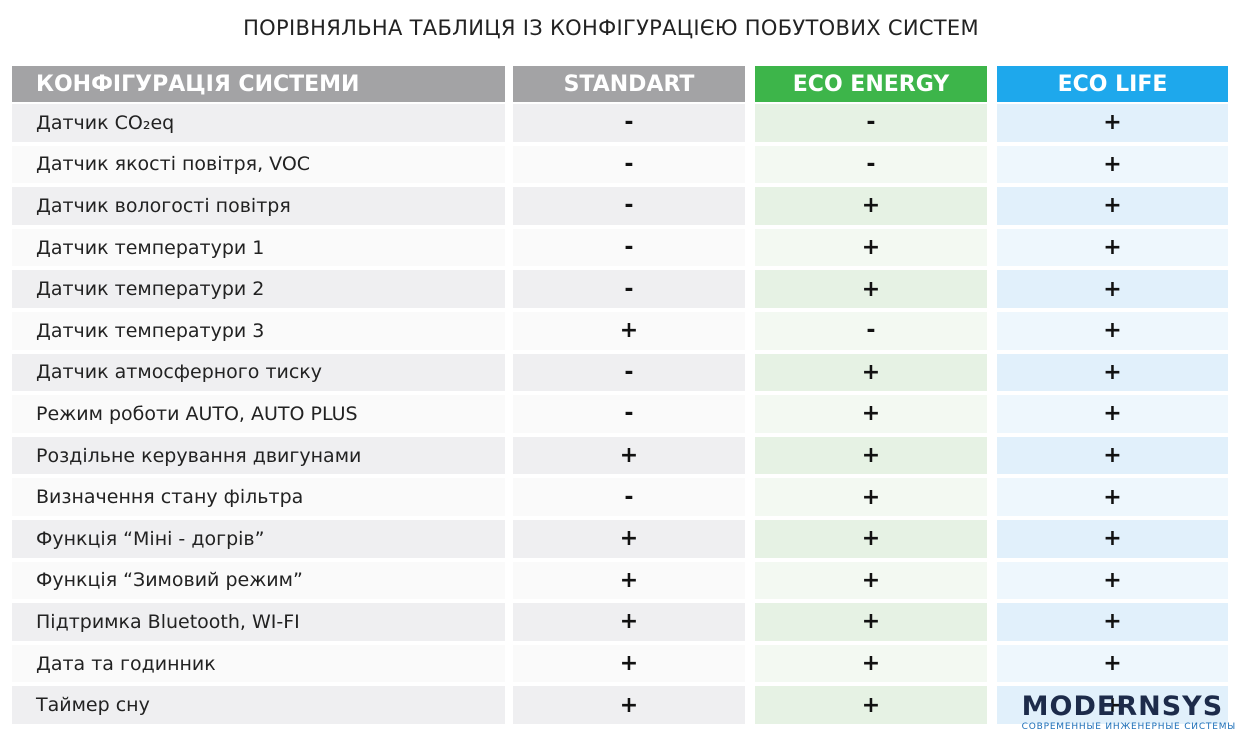 This screenshot has width=1242, height=738. I want to click on logo-name: MODERNSYS, so click(1122, 706).